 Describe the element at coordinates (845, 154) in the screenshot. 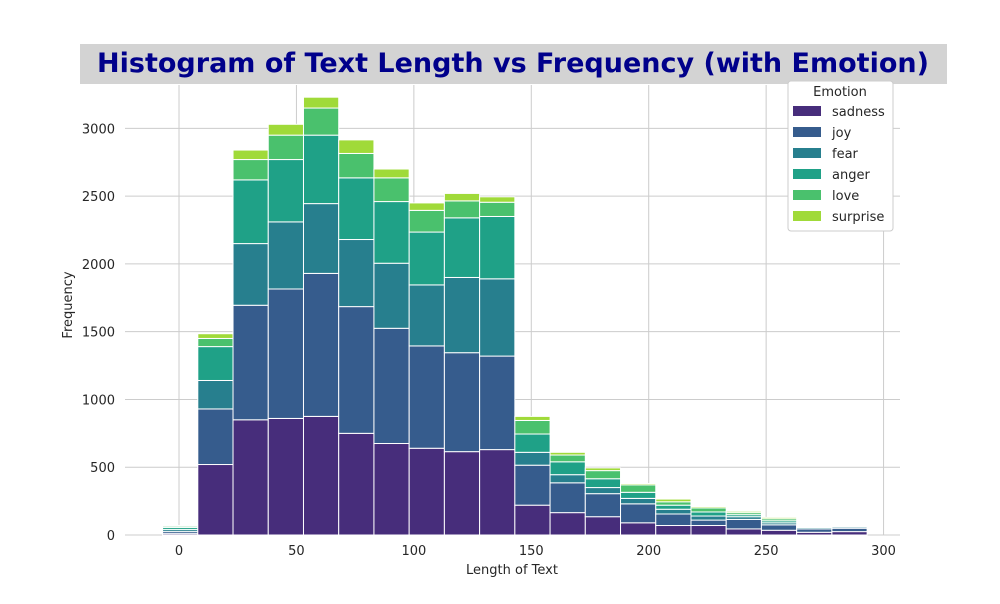

I see `legend-label-fear: fear` at that location.